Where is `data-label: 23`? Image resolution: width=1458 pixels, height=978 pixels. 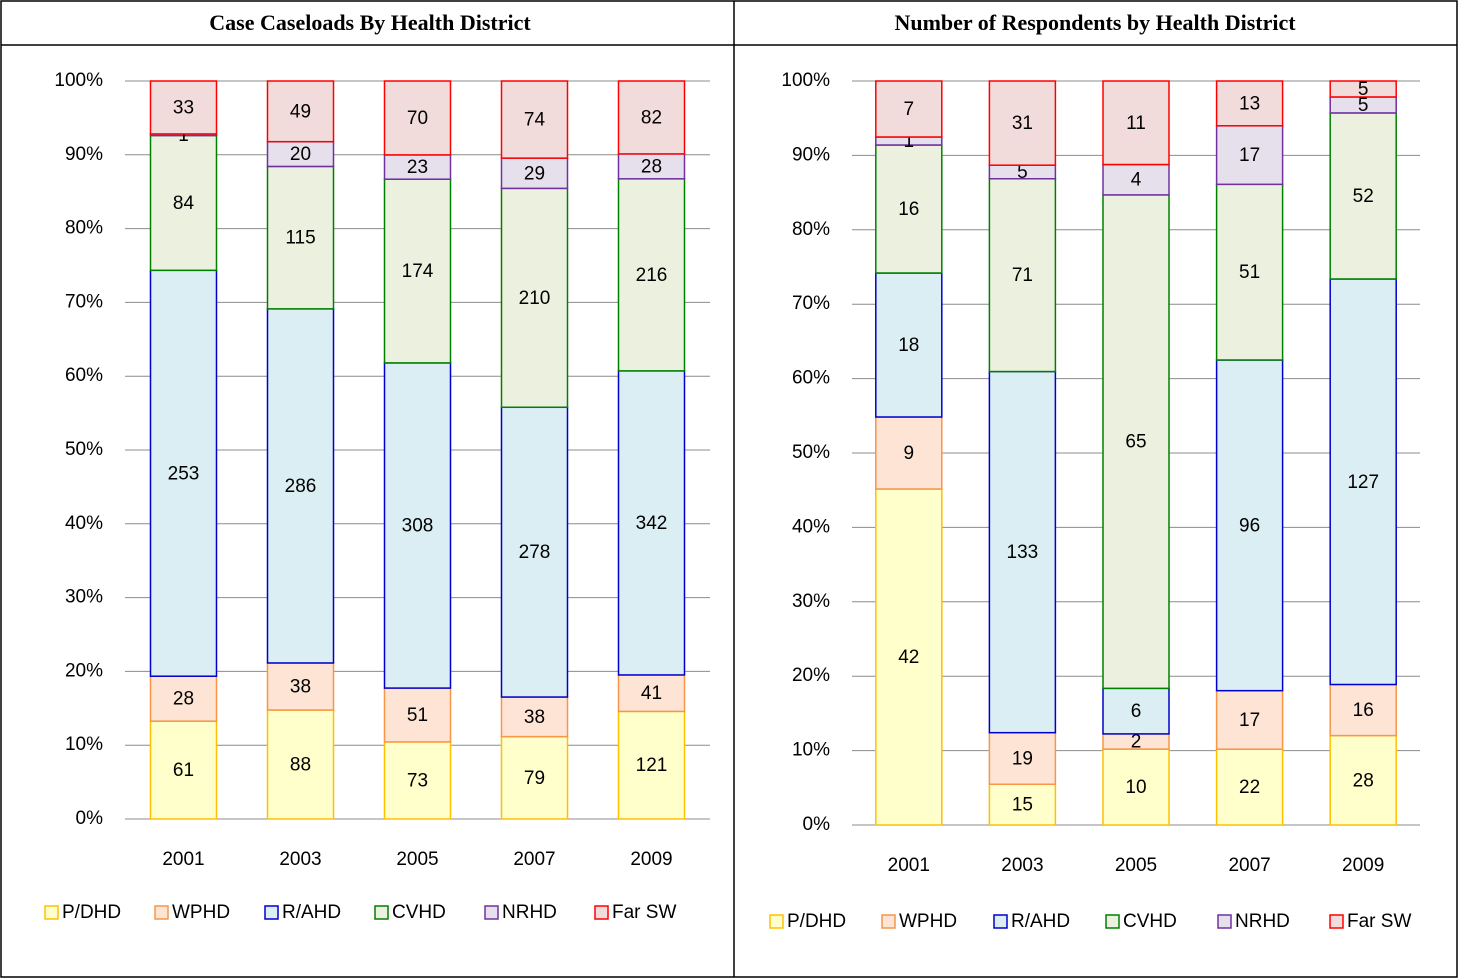 data-label: 23 is located at coordinates (417, 167).